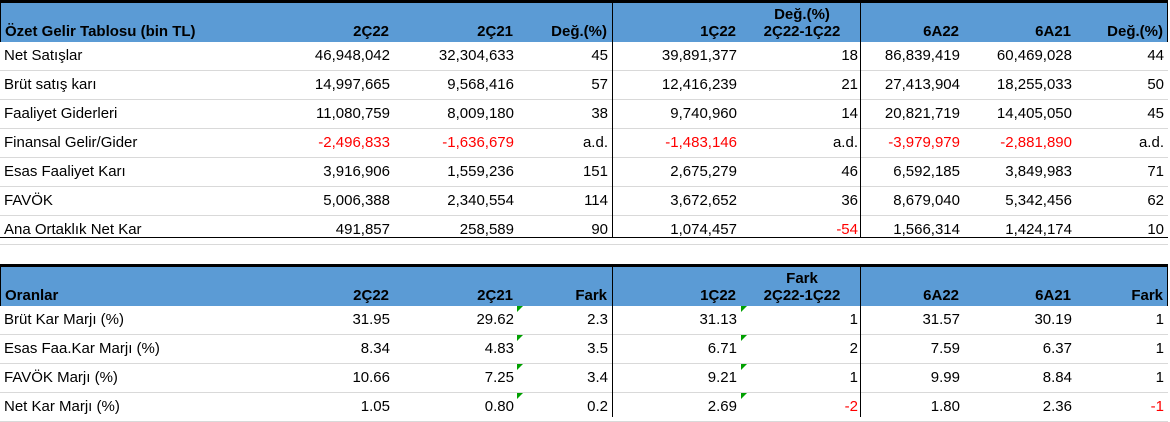 The width and height of the screenshot is (1170, 422). I want to click on cell-6m21: 14,405,050, so click(1034, 113).